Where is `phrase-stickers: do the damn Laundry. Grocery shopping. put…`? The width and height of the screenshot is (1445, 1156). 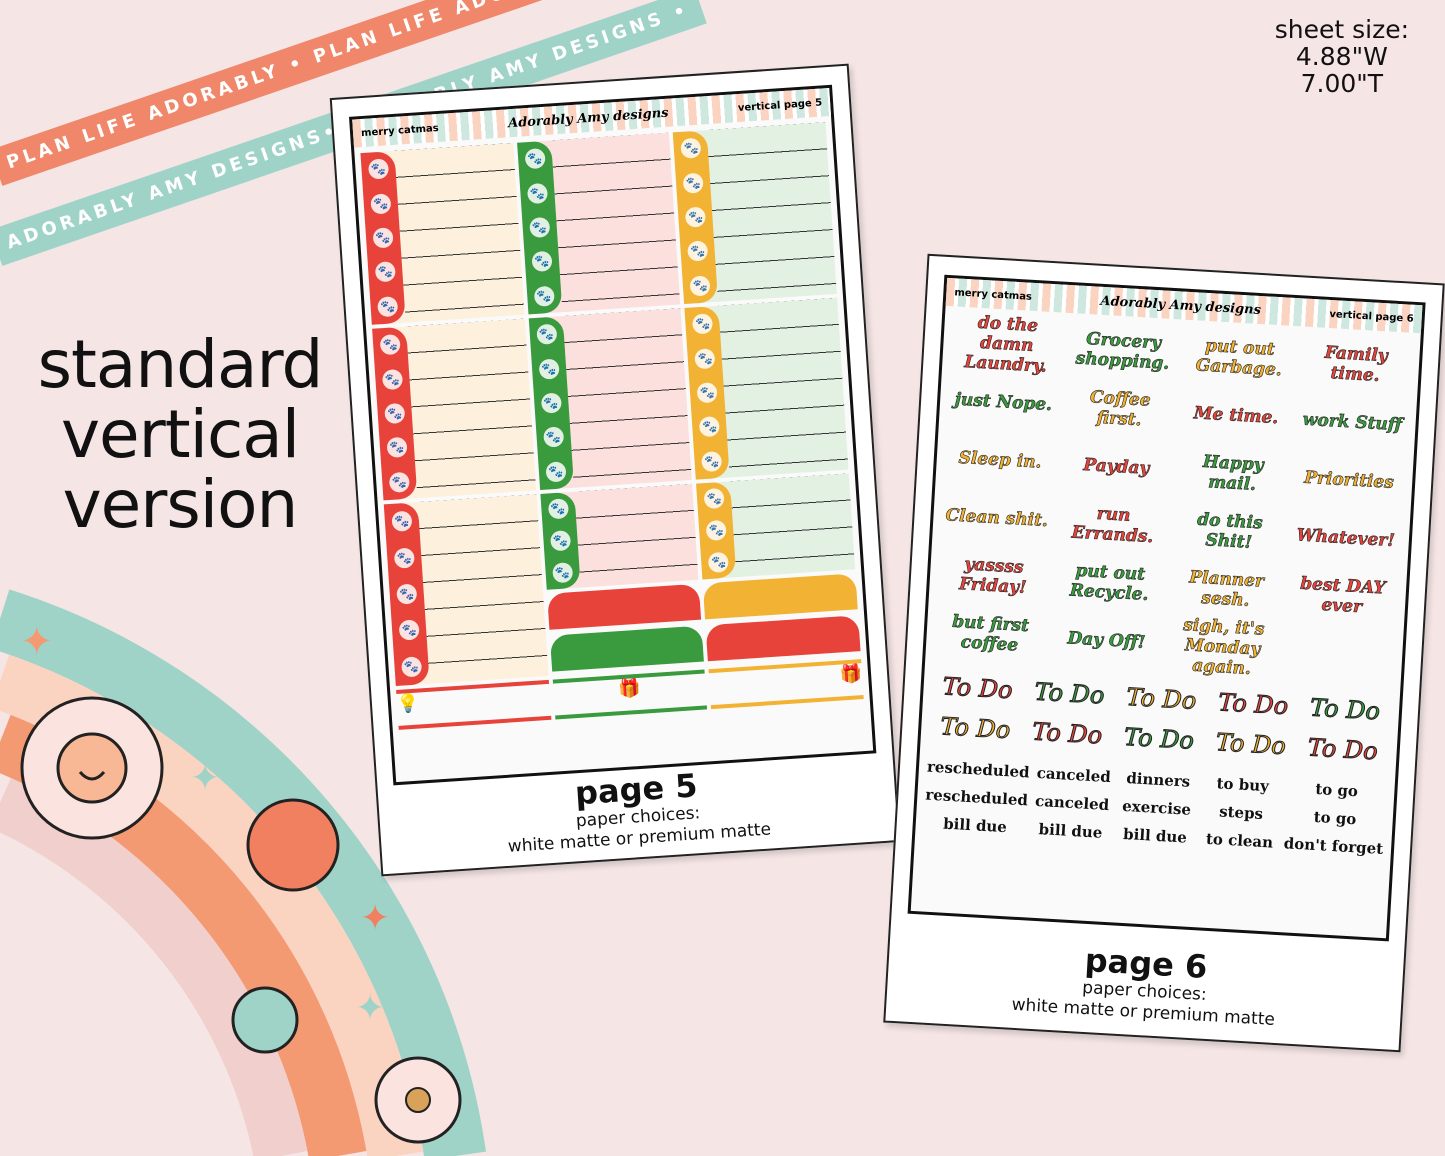 phrase-stickers: do the damn Laundry. Grocery shopping. put… is located at coordinates (1173, 497).